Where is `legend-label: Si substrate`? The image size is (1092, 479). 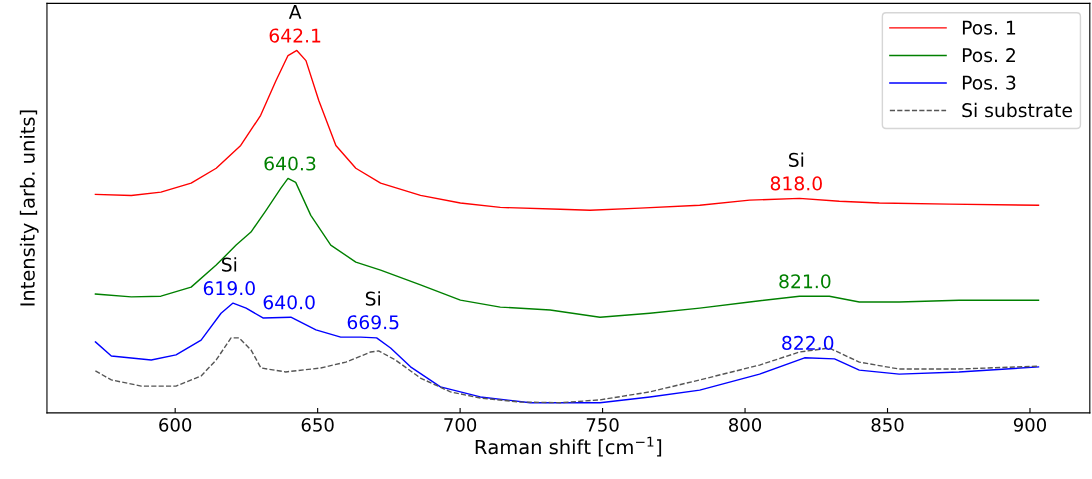
legend-label: Si substrate is located at coordinates (1017, 110).